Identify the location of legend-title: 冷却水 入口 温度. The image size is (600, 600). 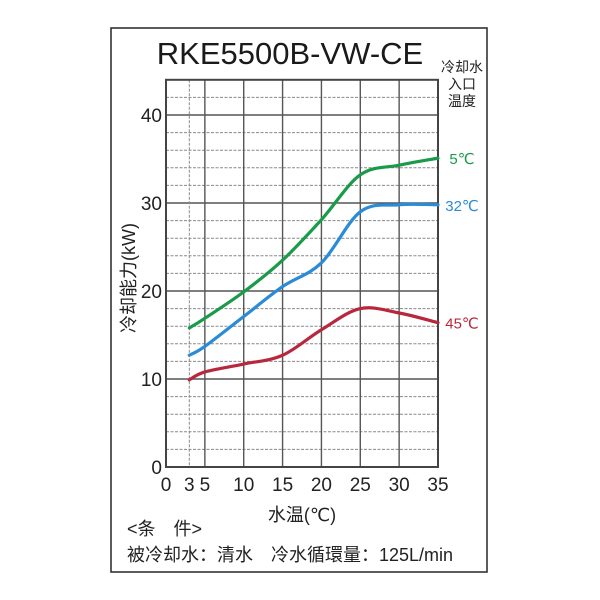
(462, 84).